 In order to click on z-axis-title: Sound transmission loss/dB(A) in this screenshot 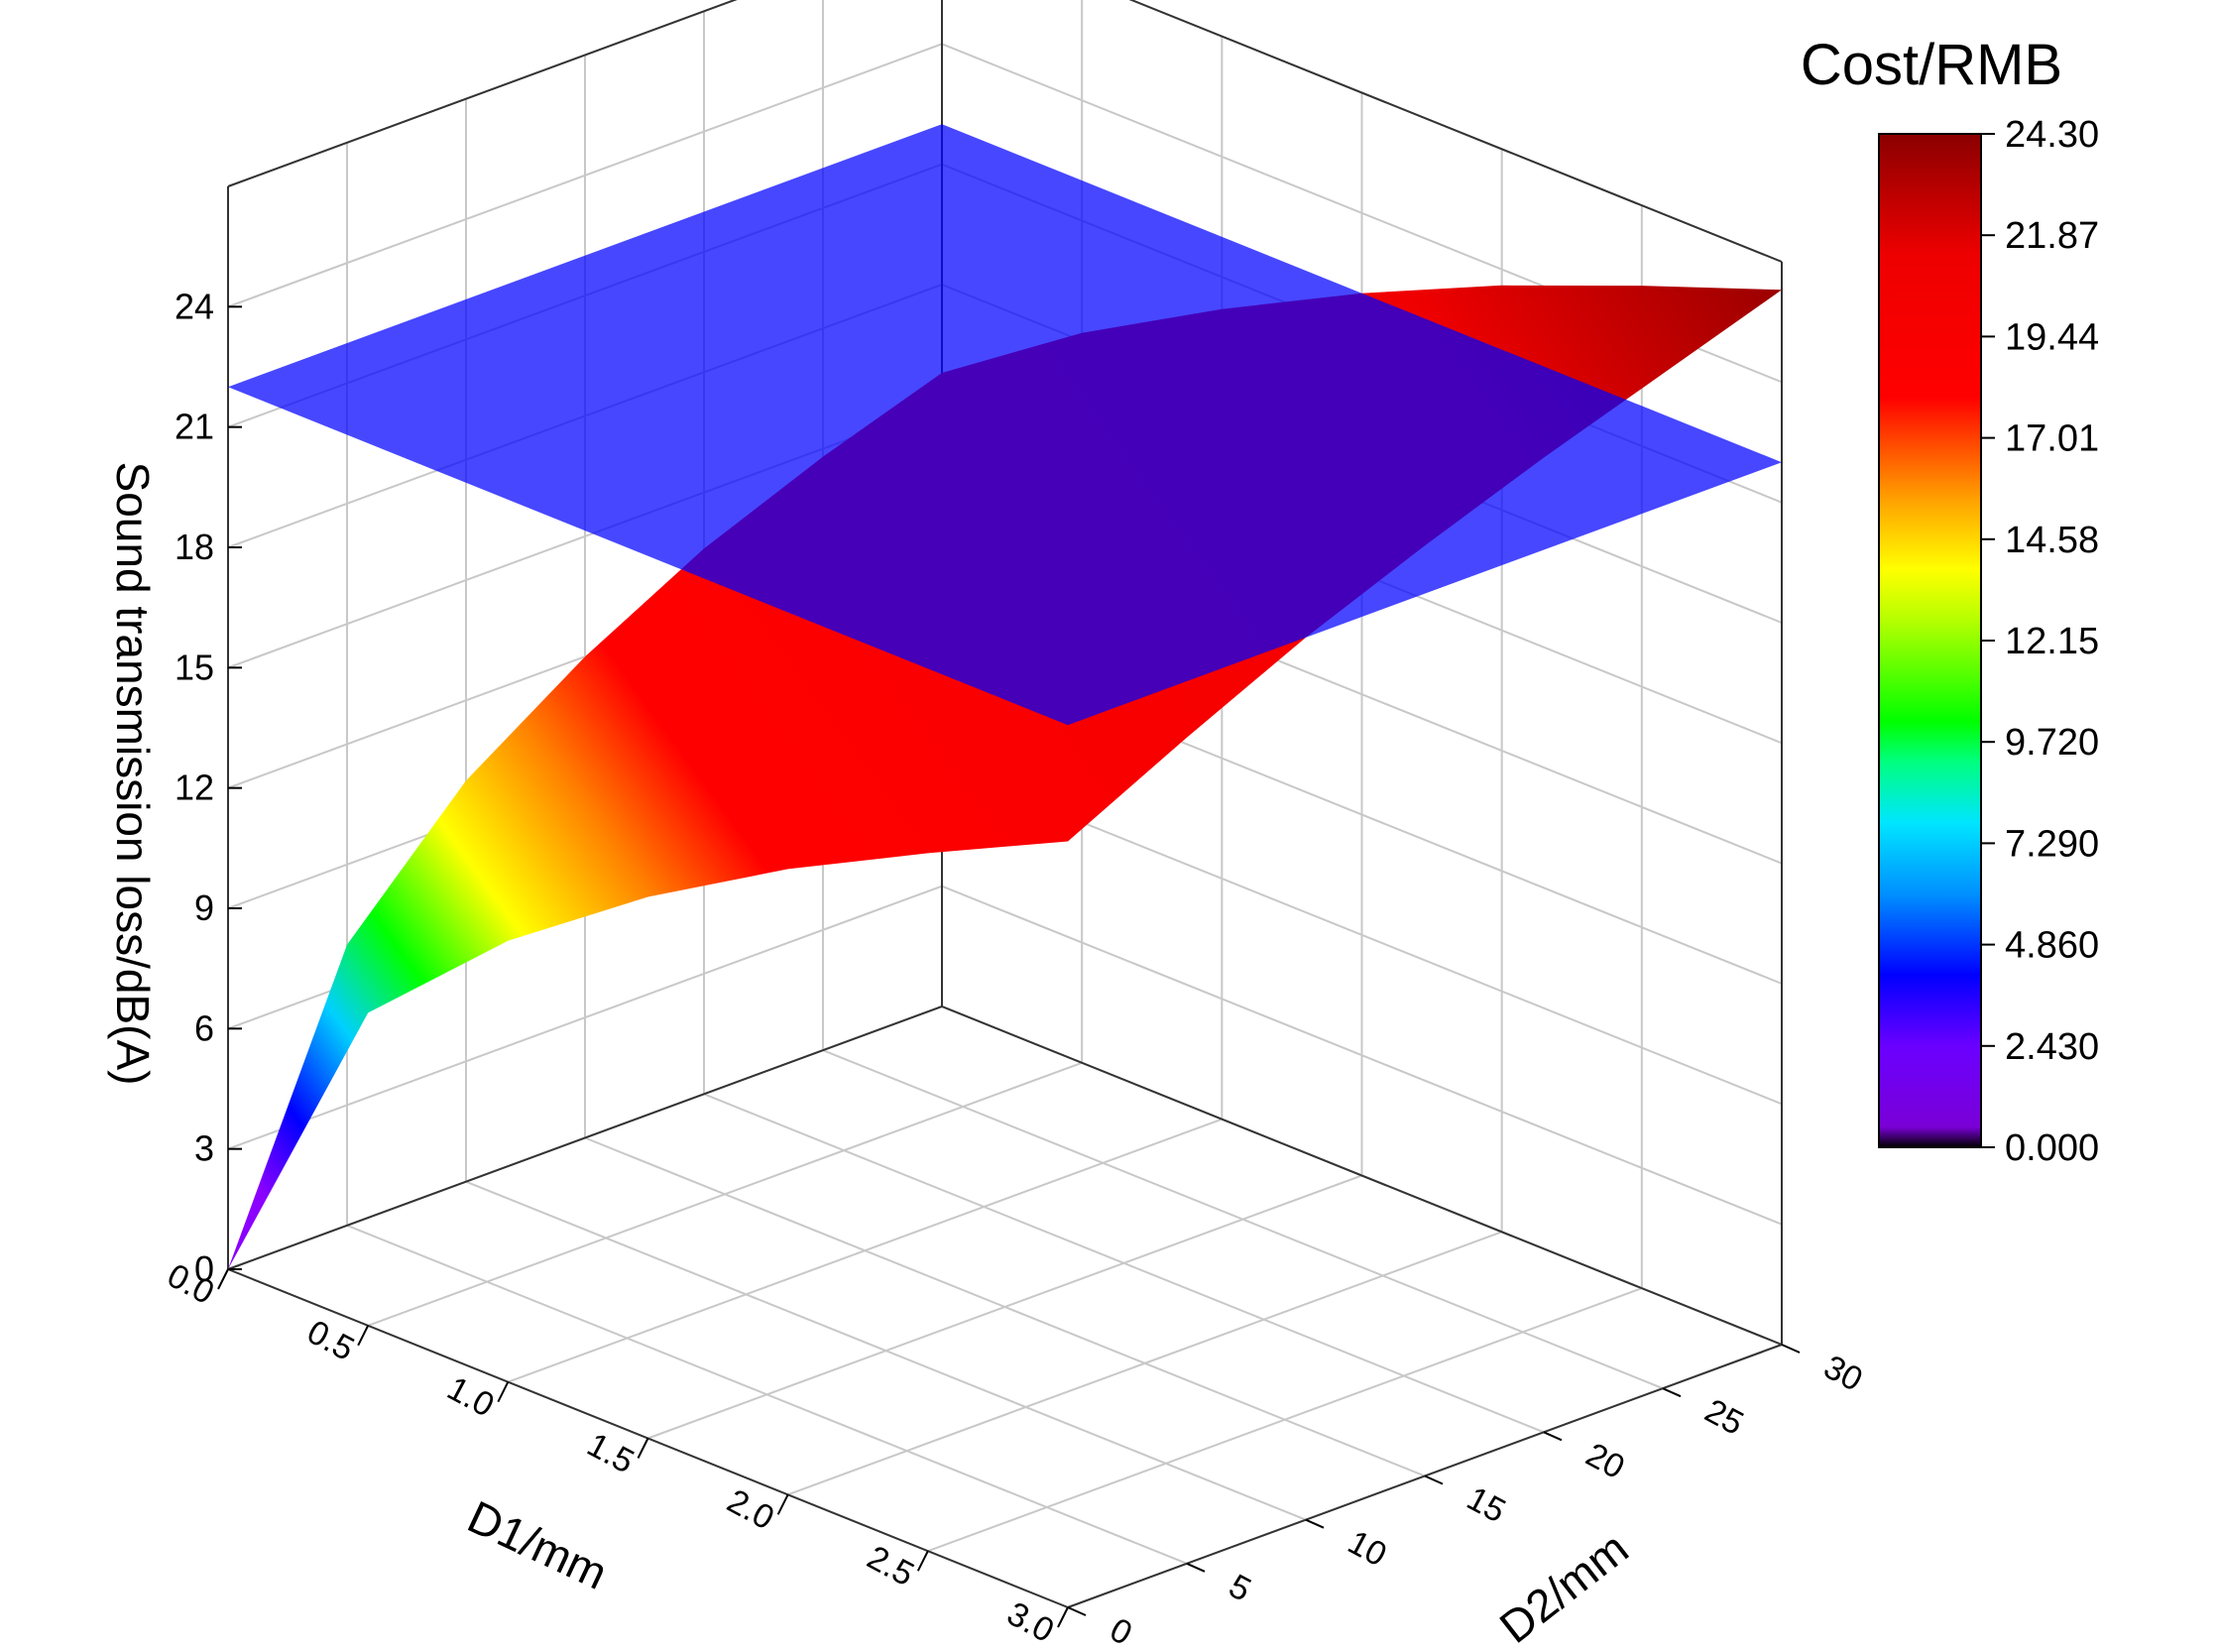, I will do `click(133, 774)`.